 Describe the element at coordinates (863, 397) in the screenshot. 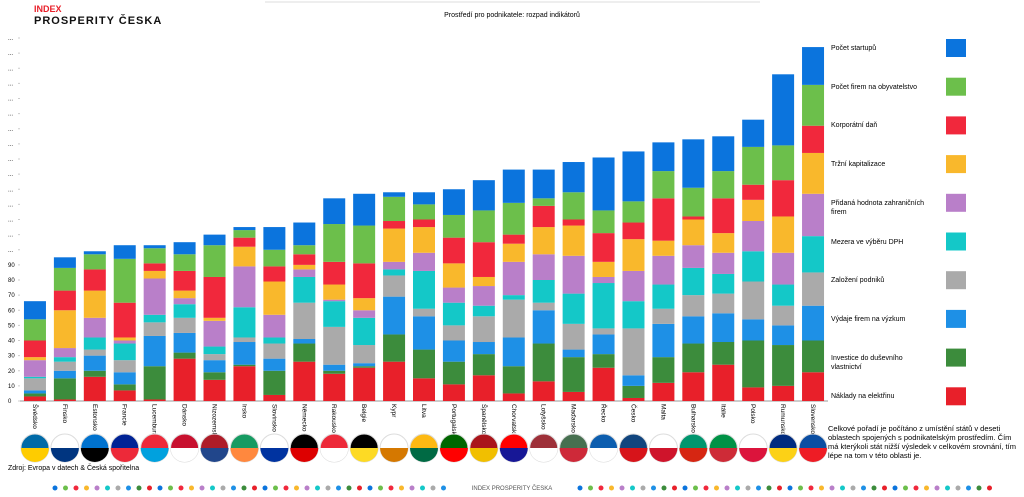

I see `legend-label: Náklady na elektřinu` at that location.